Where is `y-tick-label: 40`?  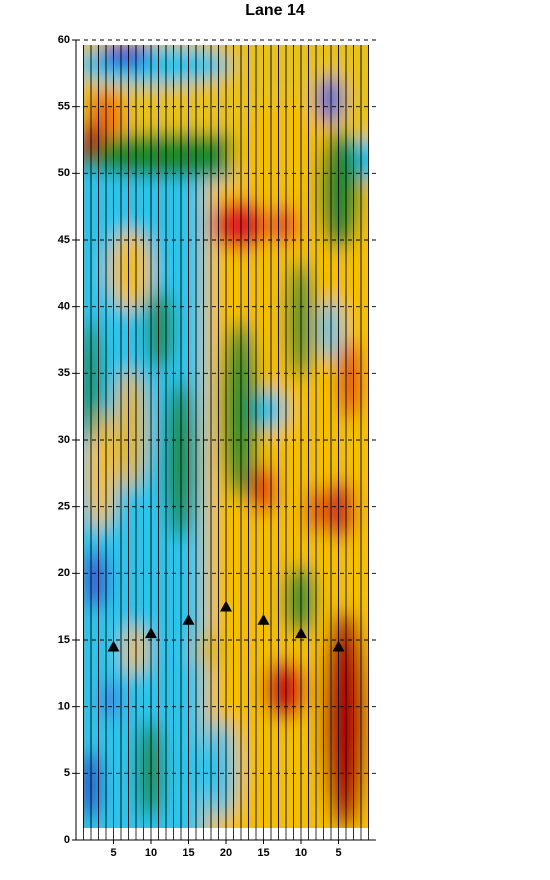 y-tick-label: 40 is located at coordinates (64, 307).